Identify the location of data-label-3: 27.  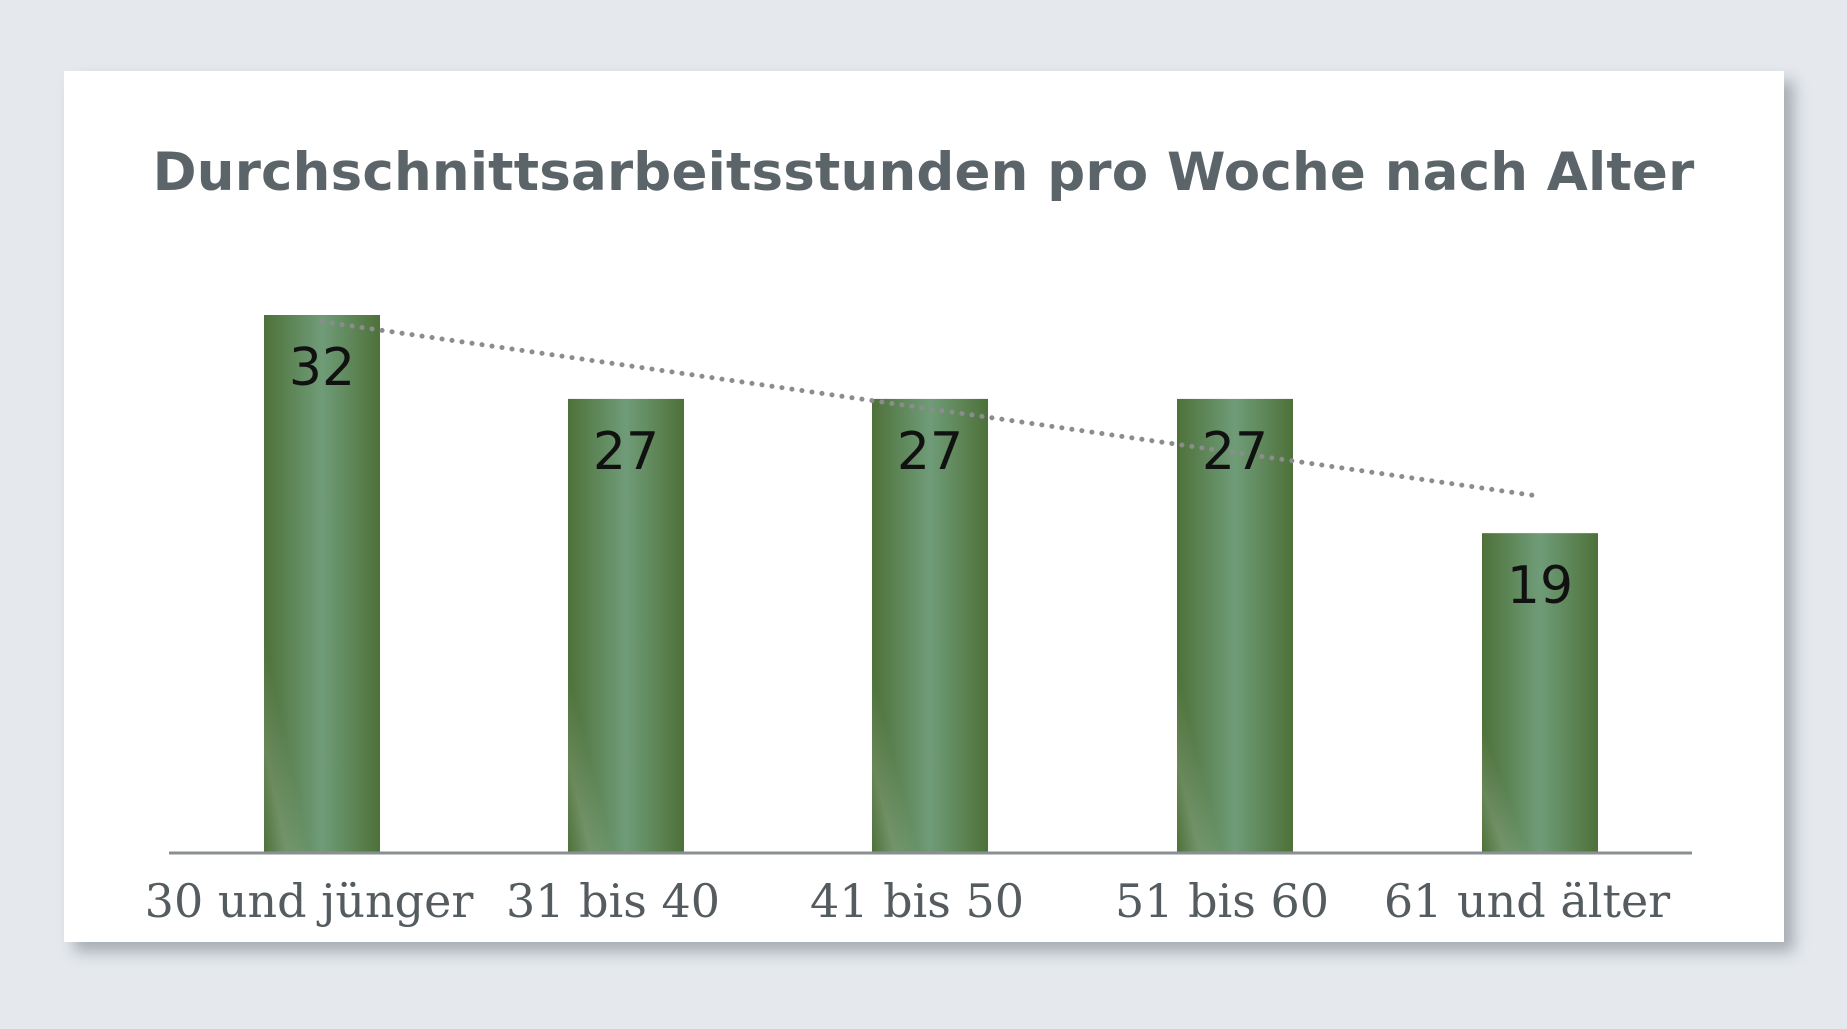
(930, 452).